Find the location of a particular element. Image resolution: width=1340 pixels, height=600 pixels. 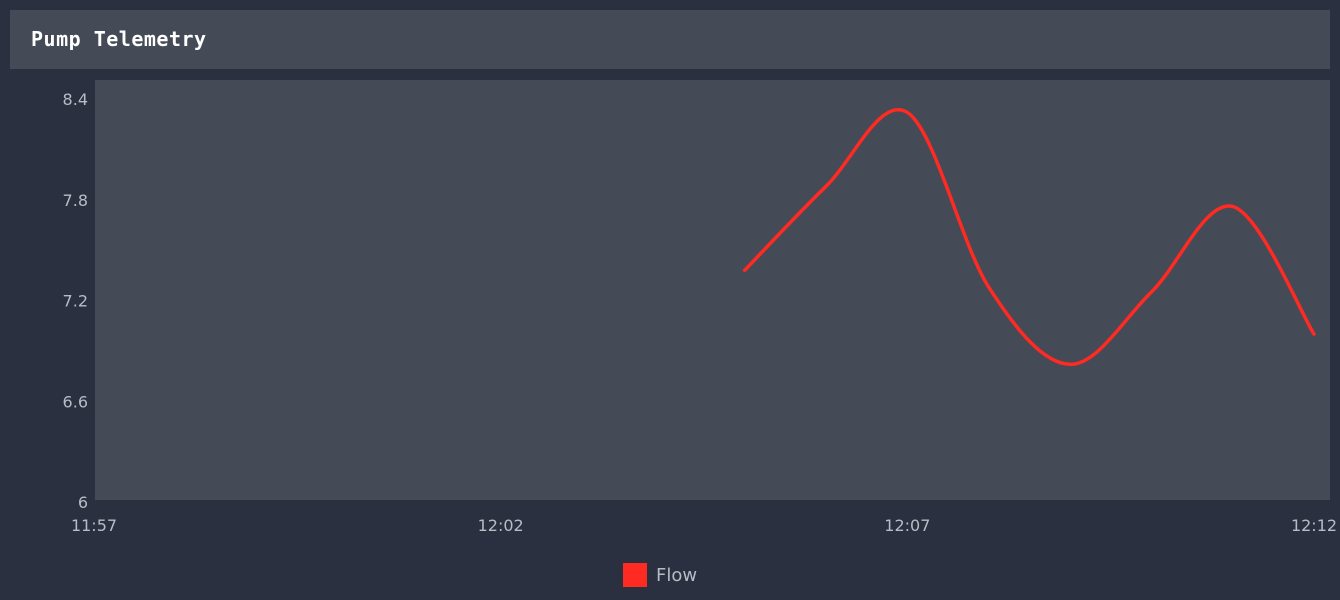

y-axis-ticks: 8.4 7.8 7.2 6.6 6 is located at coordinates (75, 301).